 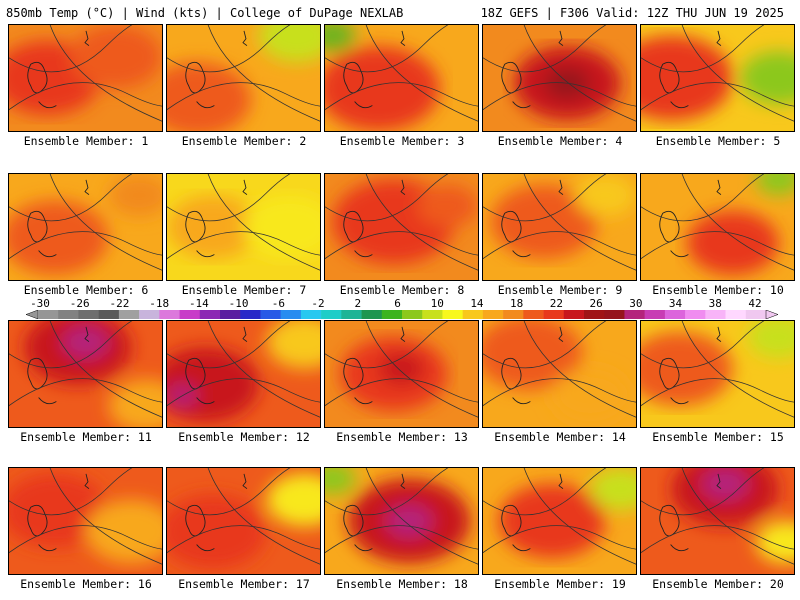 I want to click on ensemble-member-label: Ensemble Member: 13, so click(x=402, y=437).